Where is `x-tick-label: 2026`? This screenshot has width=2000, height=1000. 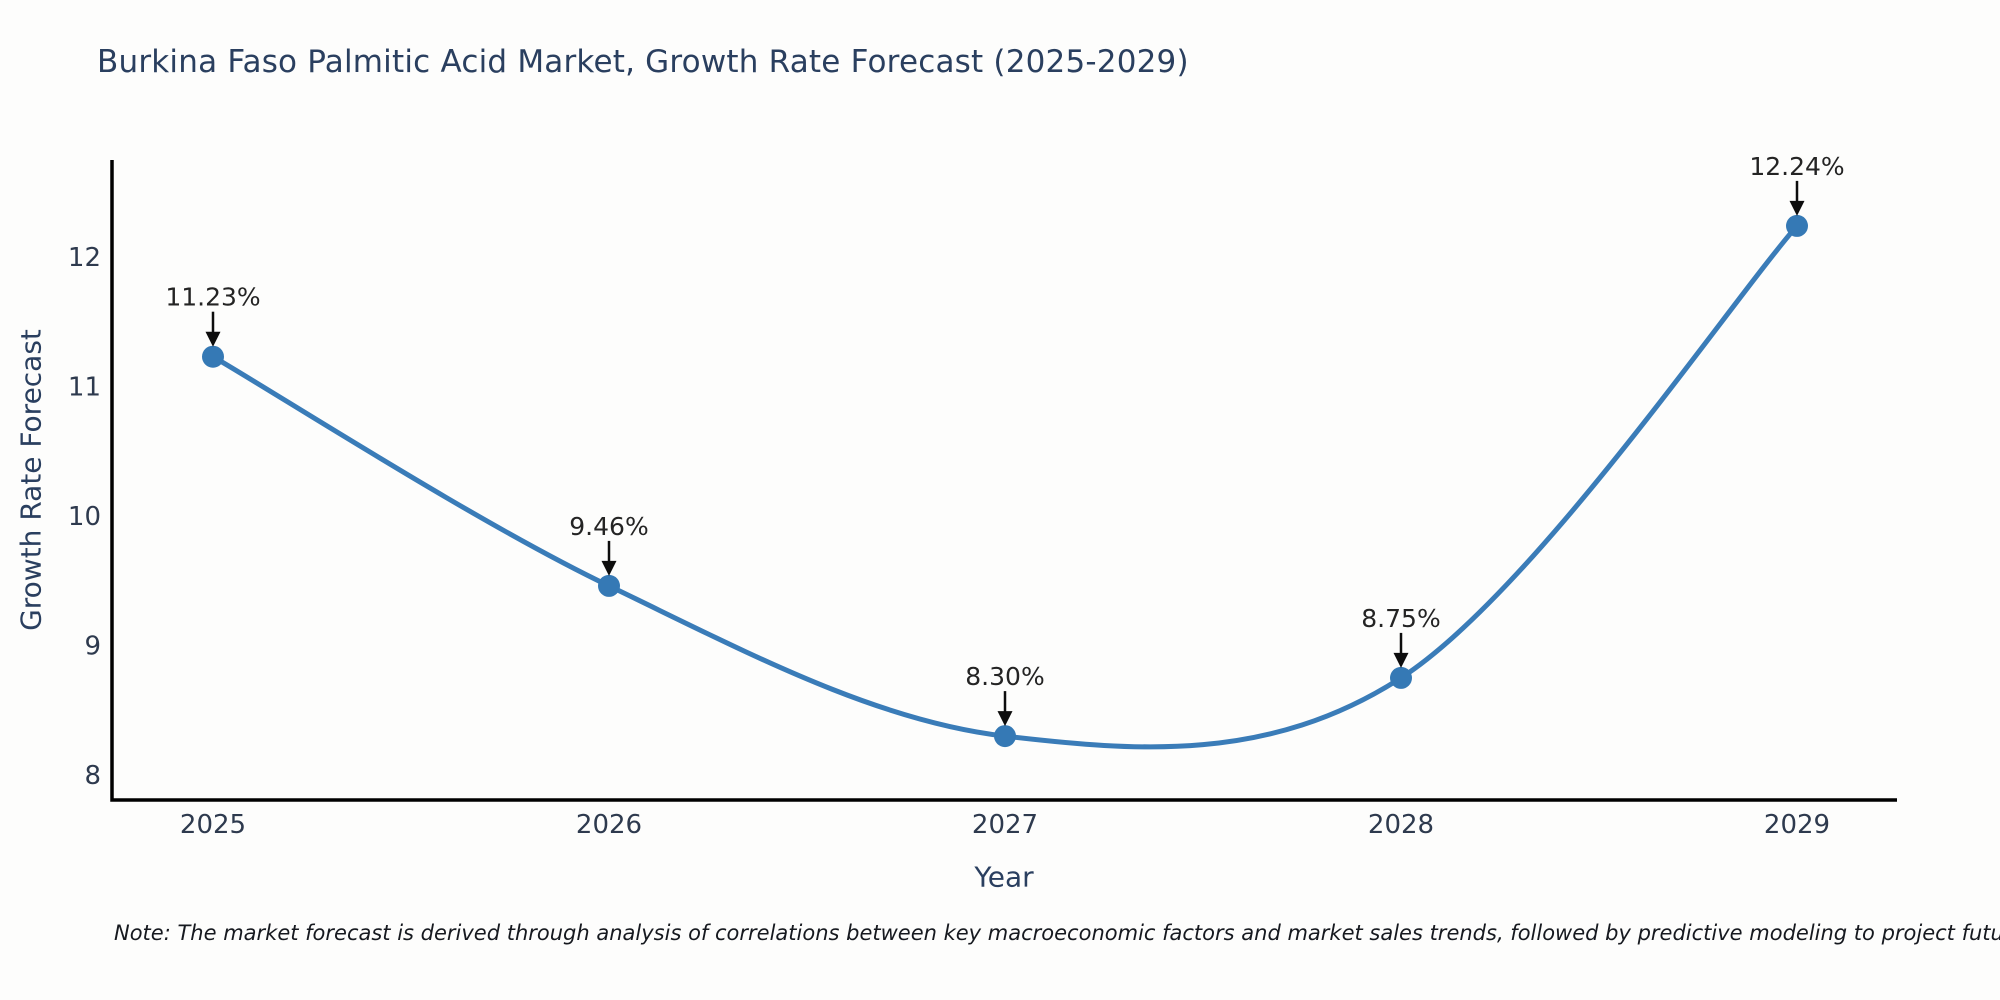 x-tick-label: 2026 is located at coordinates (609, 825).